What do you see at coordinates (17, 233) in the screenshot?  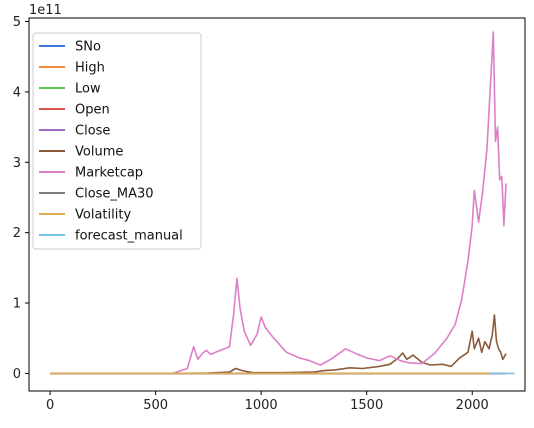 I see `y-tick-label: 2` at bounding box center [17, 233].